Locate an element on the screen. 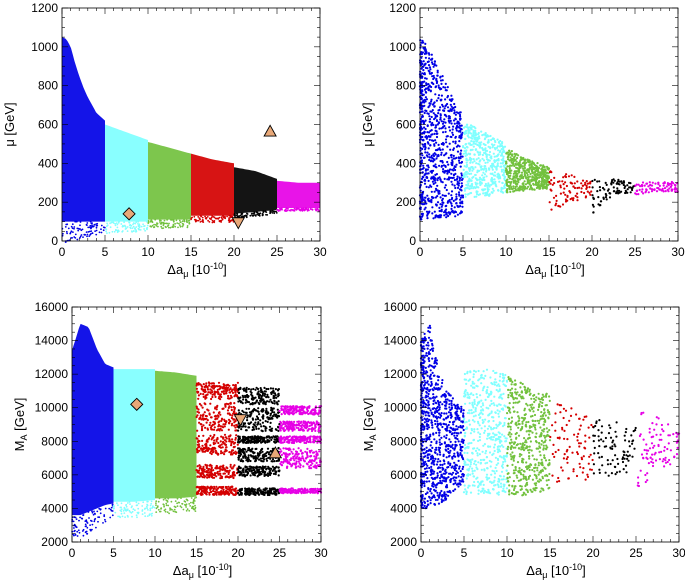  x-tick-label: 0 is located at coordinates (62, 252).